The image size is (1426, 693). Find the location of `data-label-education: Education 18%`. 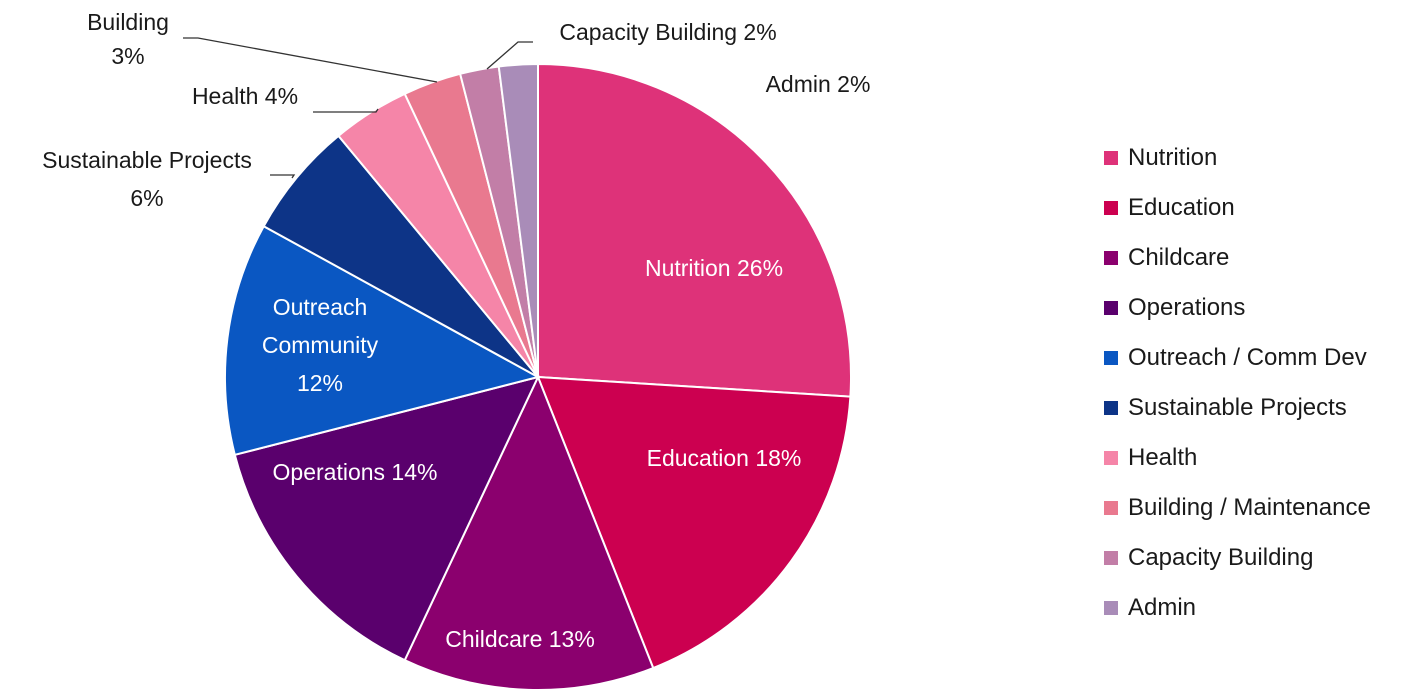

data-label-education: Education 18% is located at coordinates (724, 458).